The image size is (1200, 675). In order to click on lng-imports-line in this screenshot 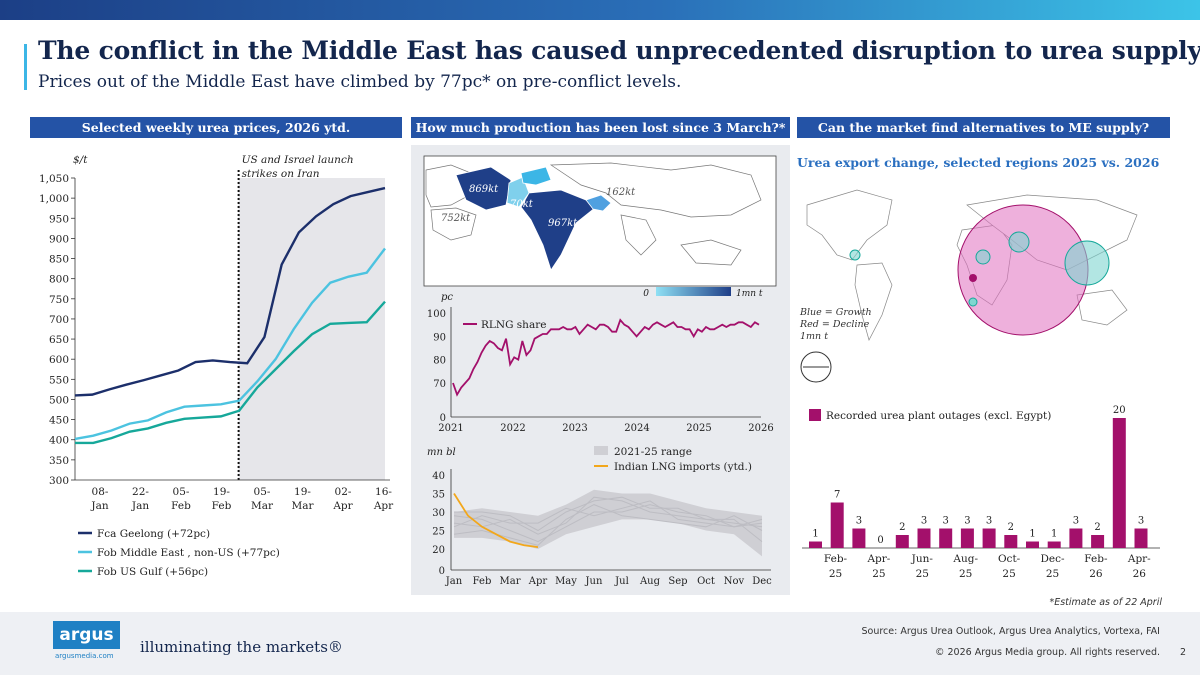, I will do `click(496, 521)`.